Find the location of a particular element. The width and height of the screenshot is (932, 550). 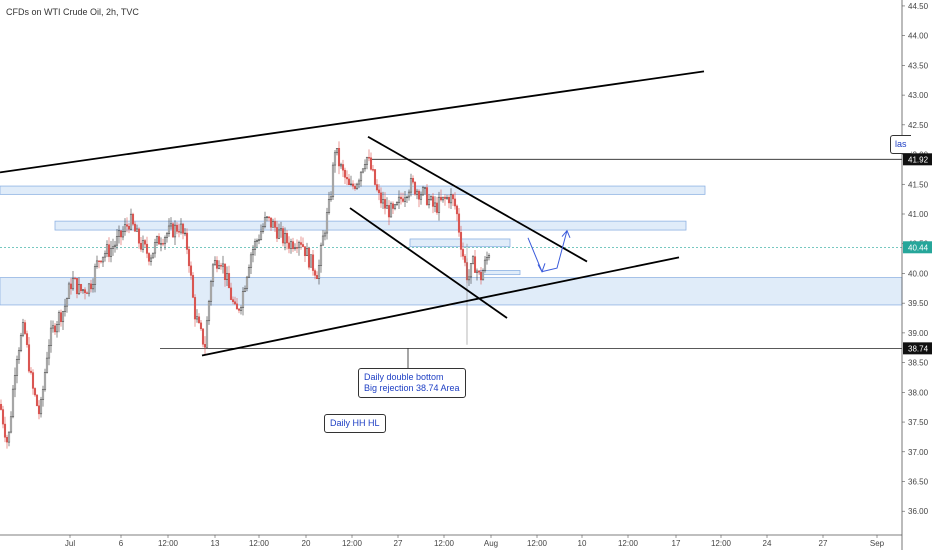

y-tick-label: 40.00 is located at coordinates (918, 273).